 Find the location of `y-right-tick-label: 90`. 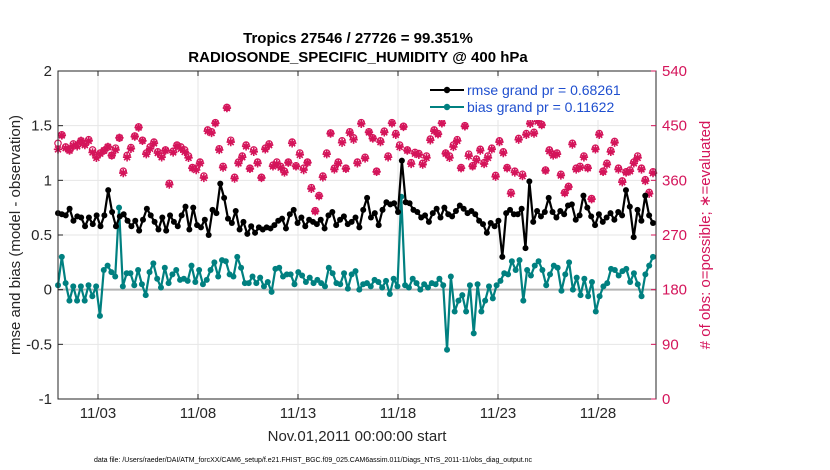

y-right-tick-label: 90 is located at coordinates (670, 344).